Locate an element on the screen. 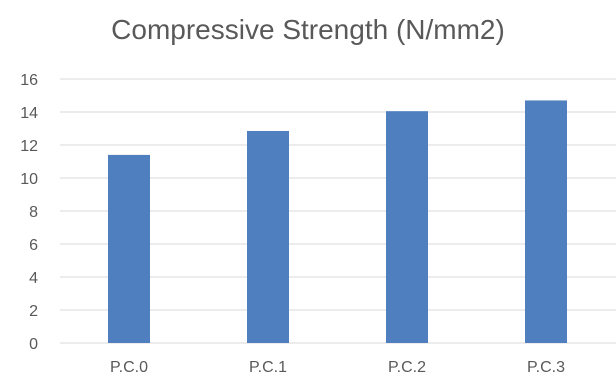 The width and height of the screenshot is (616, 378). y-tick-label: 16 is located at coordinates (29, 80).